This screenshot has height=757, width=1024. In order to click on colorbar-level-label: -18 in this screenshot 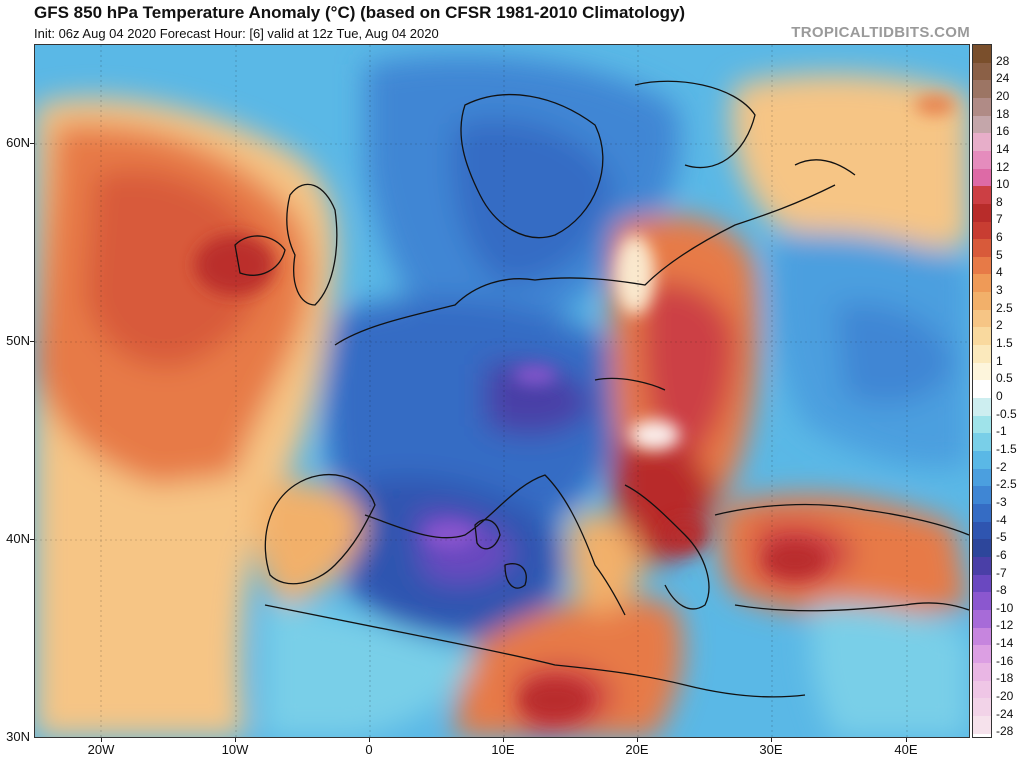, I will do `click(1005, 678)`.